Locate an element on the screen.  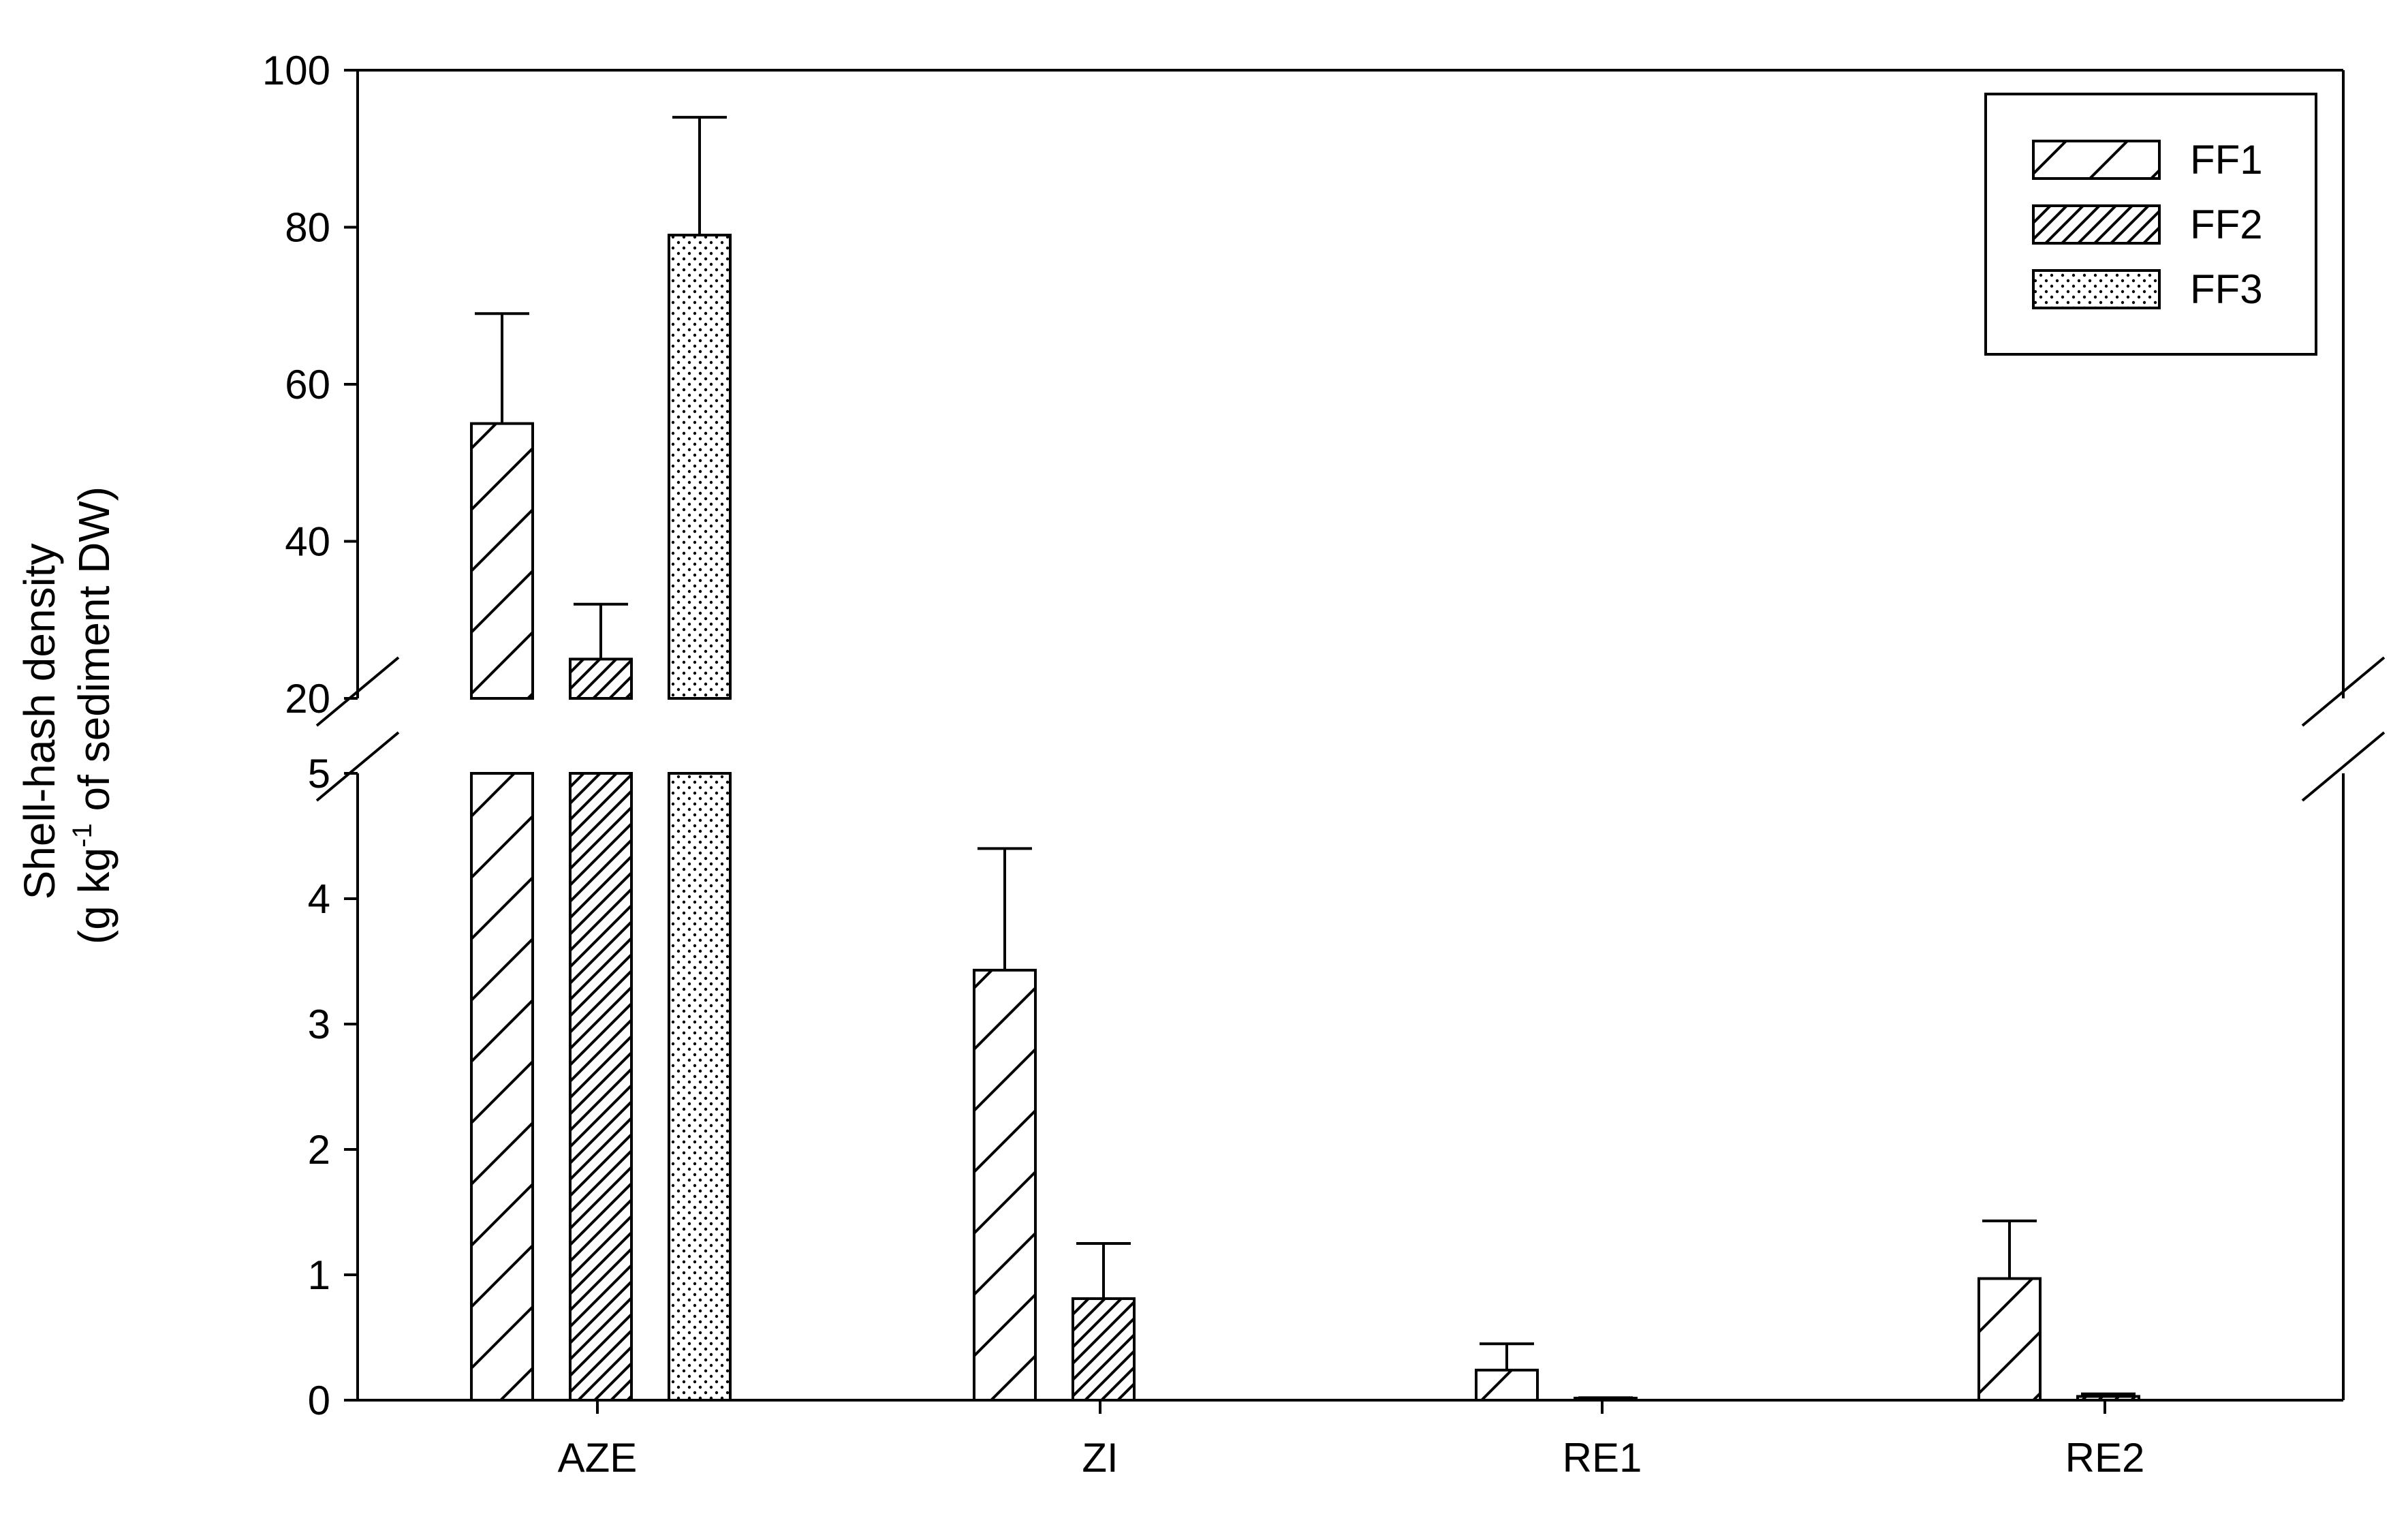
axis-break-right-lower is located at coordinates (2343, 766).